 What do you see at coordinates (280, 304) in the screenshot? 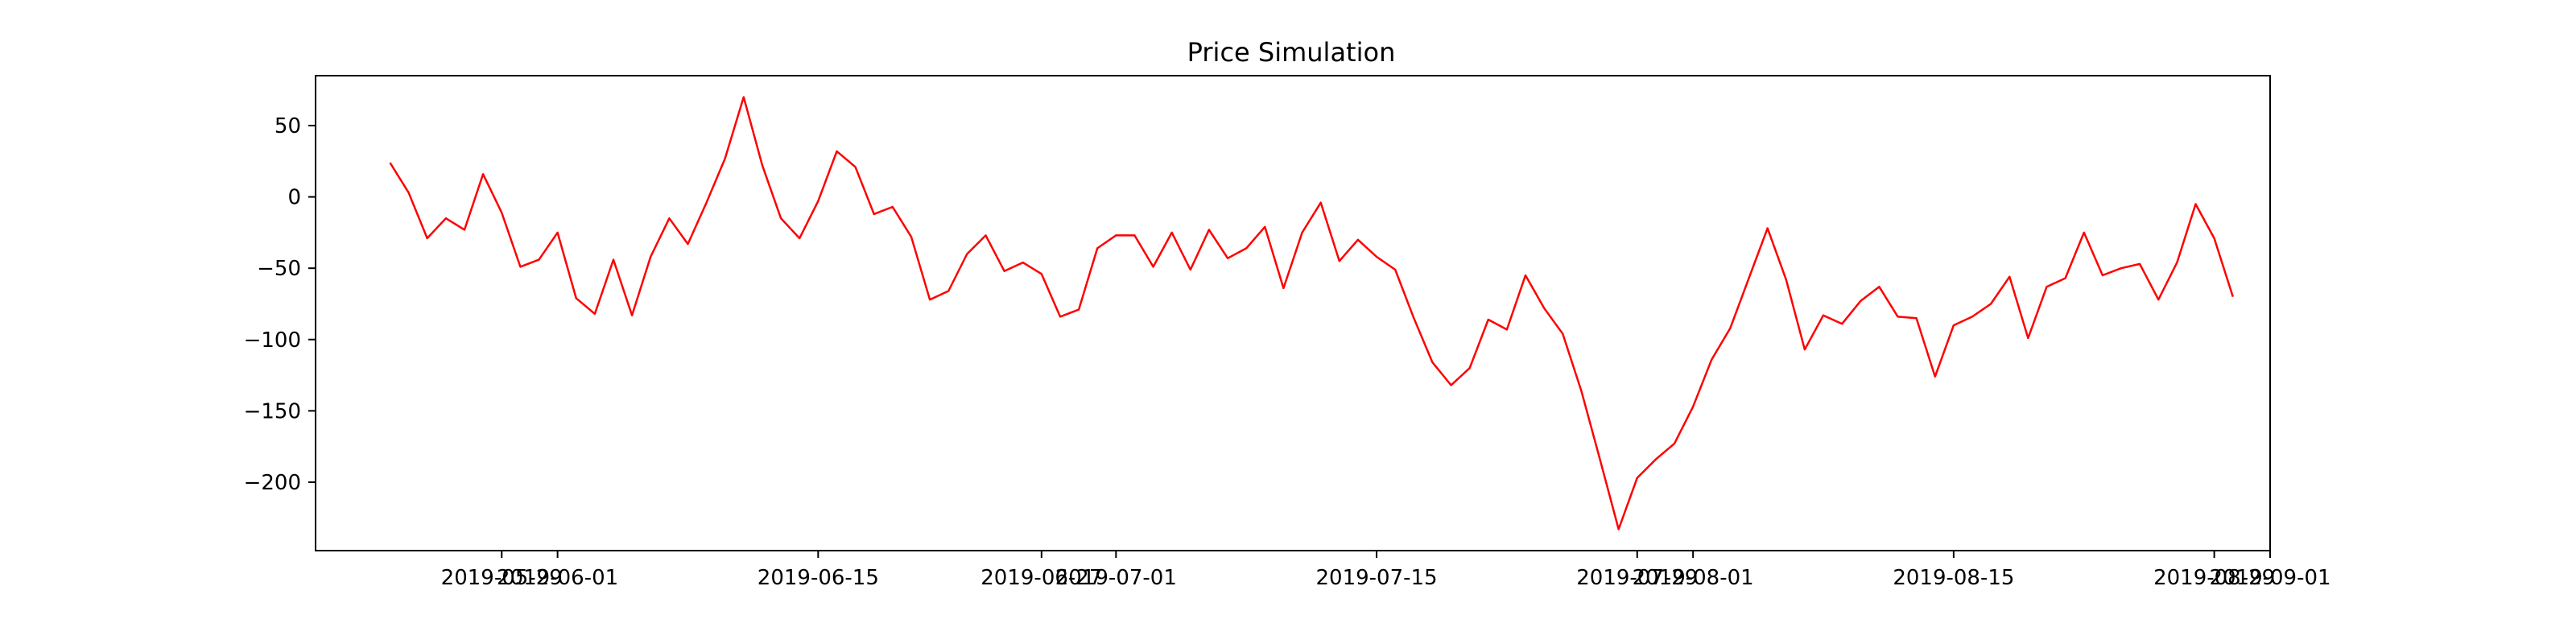
I see `y-axis: 50 0 −50 −100 −150 −200` at bounding box center [280, 304].